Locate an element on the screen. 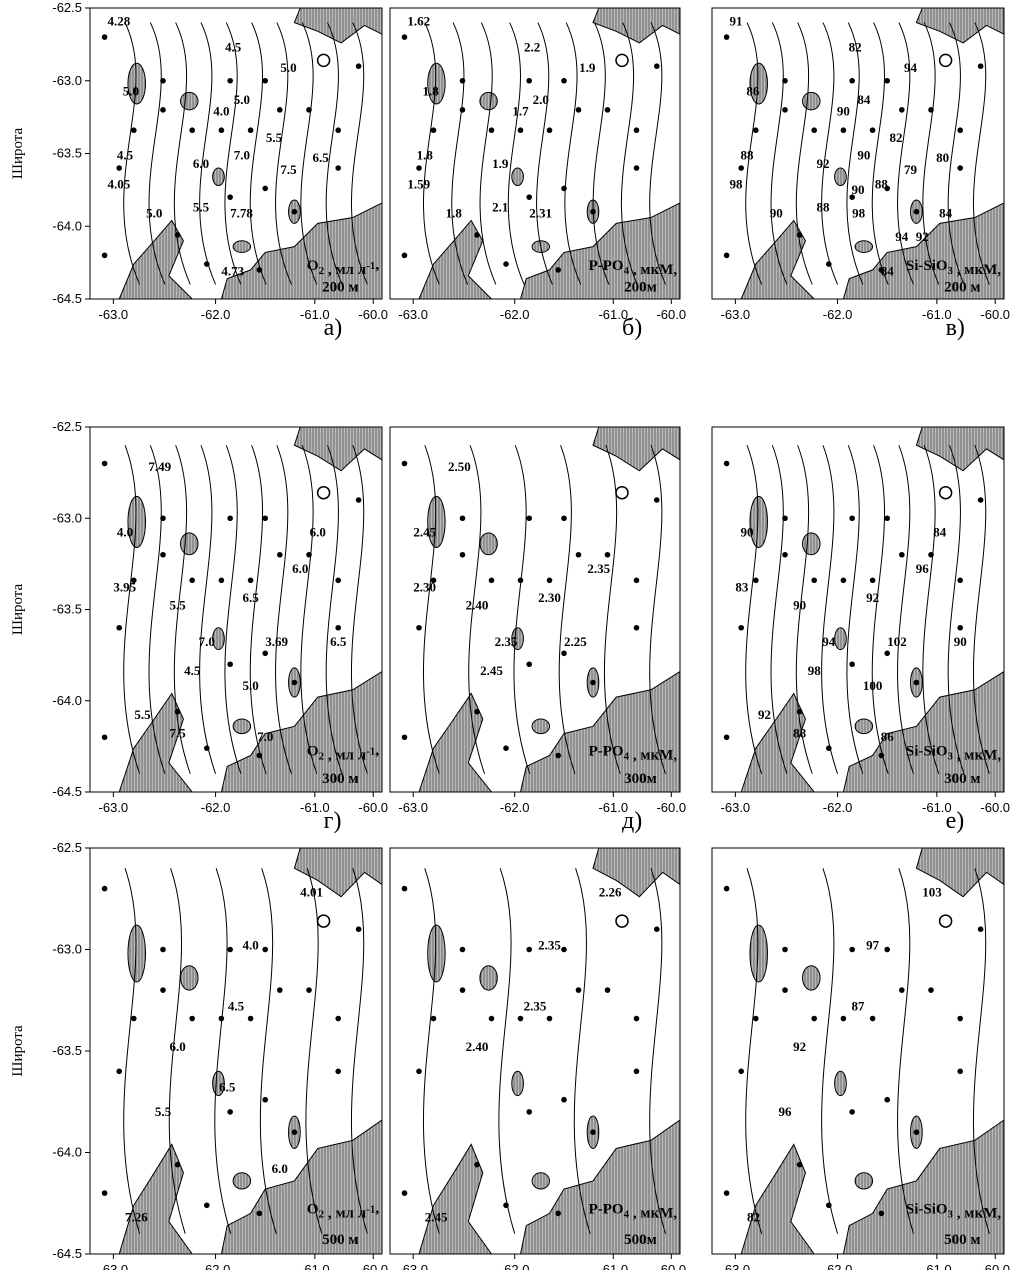 This screenshot has width=1014, height=1270. coastline-north is located at coordinates (636, 872).